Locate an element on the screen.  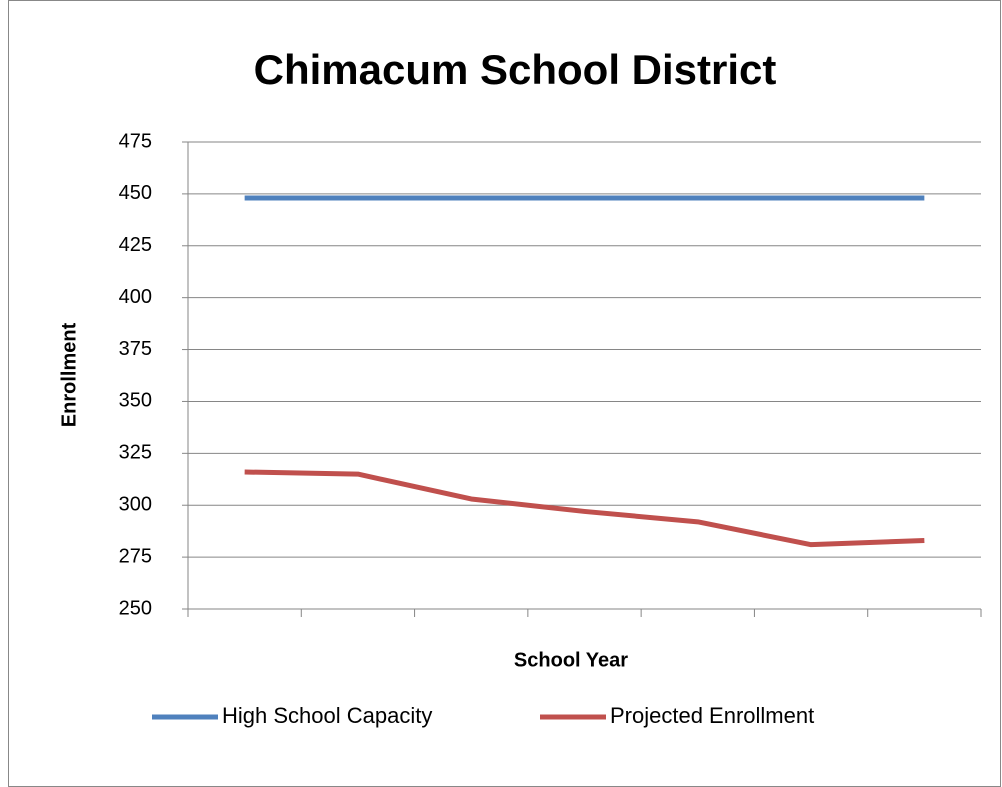
legend-label: Projected Enrollment is located at coordinates (712, 715).